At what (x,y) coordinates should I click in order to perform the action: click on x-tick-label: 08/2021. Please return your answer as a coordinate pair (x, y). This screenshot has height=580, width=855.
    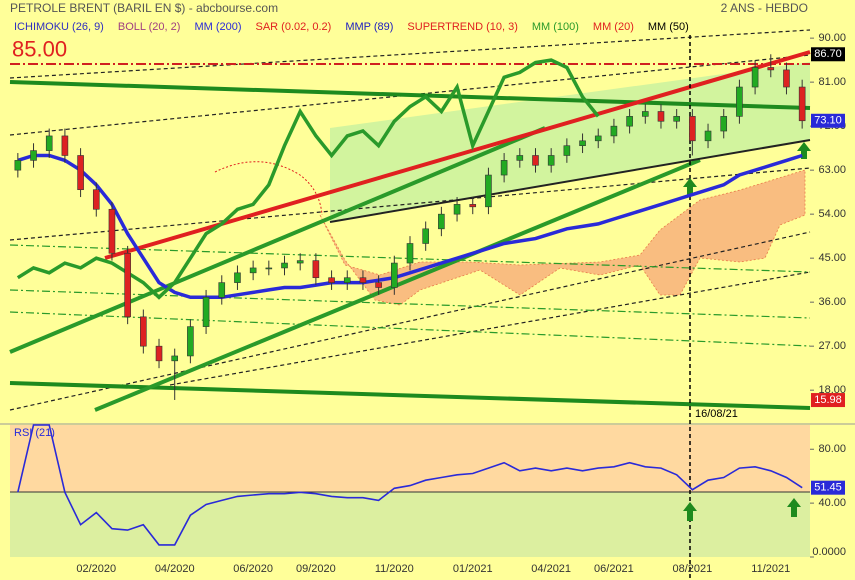
    Looking at the image, I should click on (692, 569).